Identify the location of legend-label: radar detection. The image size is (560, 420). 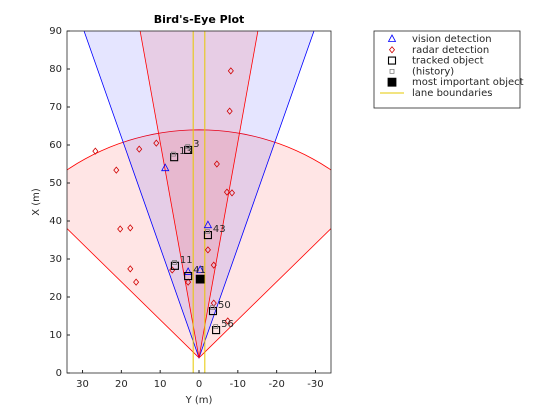
(450, 50).